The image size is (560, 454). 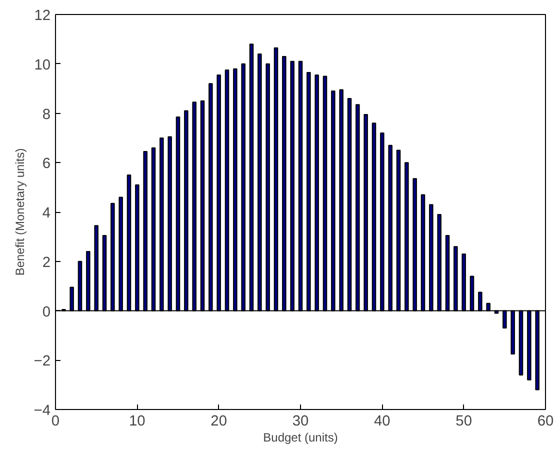 What do you see at coordinates (46, 214) in the screenshot?
I see `y-tick-label: 4` at bounding box center [46, 214].